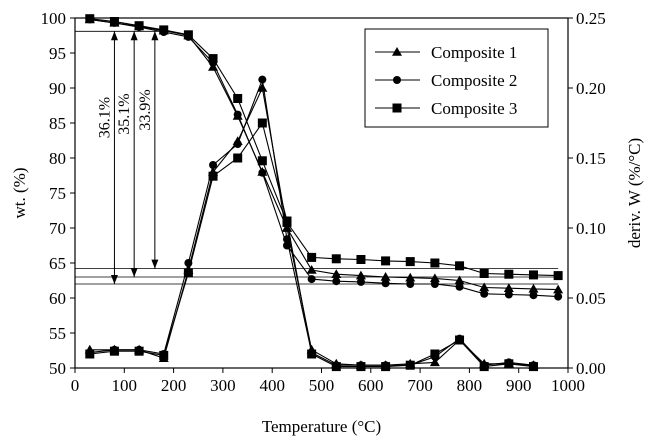 Image resolution: width=648 pixels, height=436 pixels. What do you see at coordinates (519, 385) in the screenshot?
I see `x-tick-label: 900` at bounding box center [519, 385].